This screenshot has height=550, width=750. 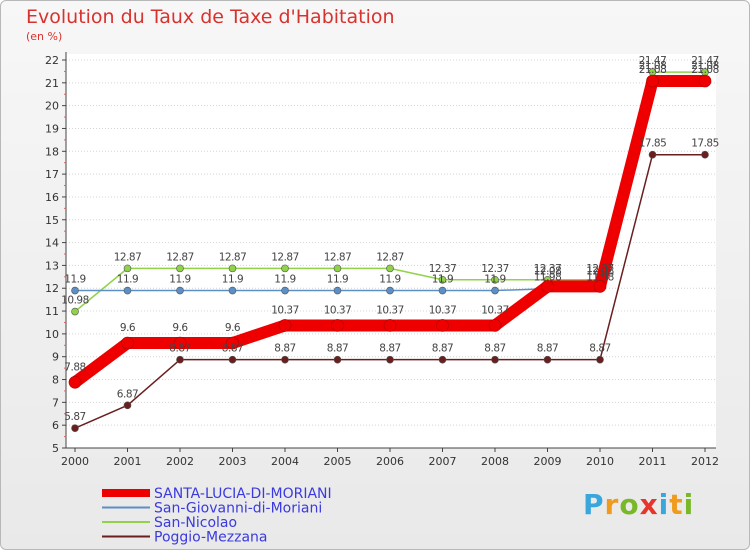 I want to click on y-tick-label: 6, so click(x=55, y=425).